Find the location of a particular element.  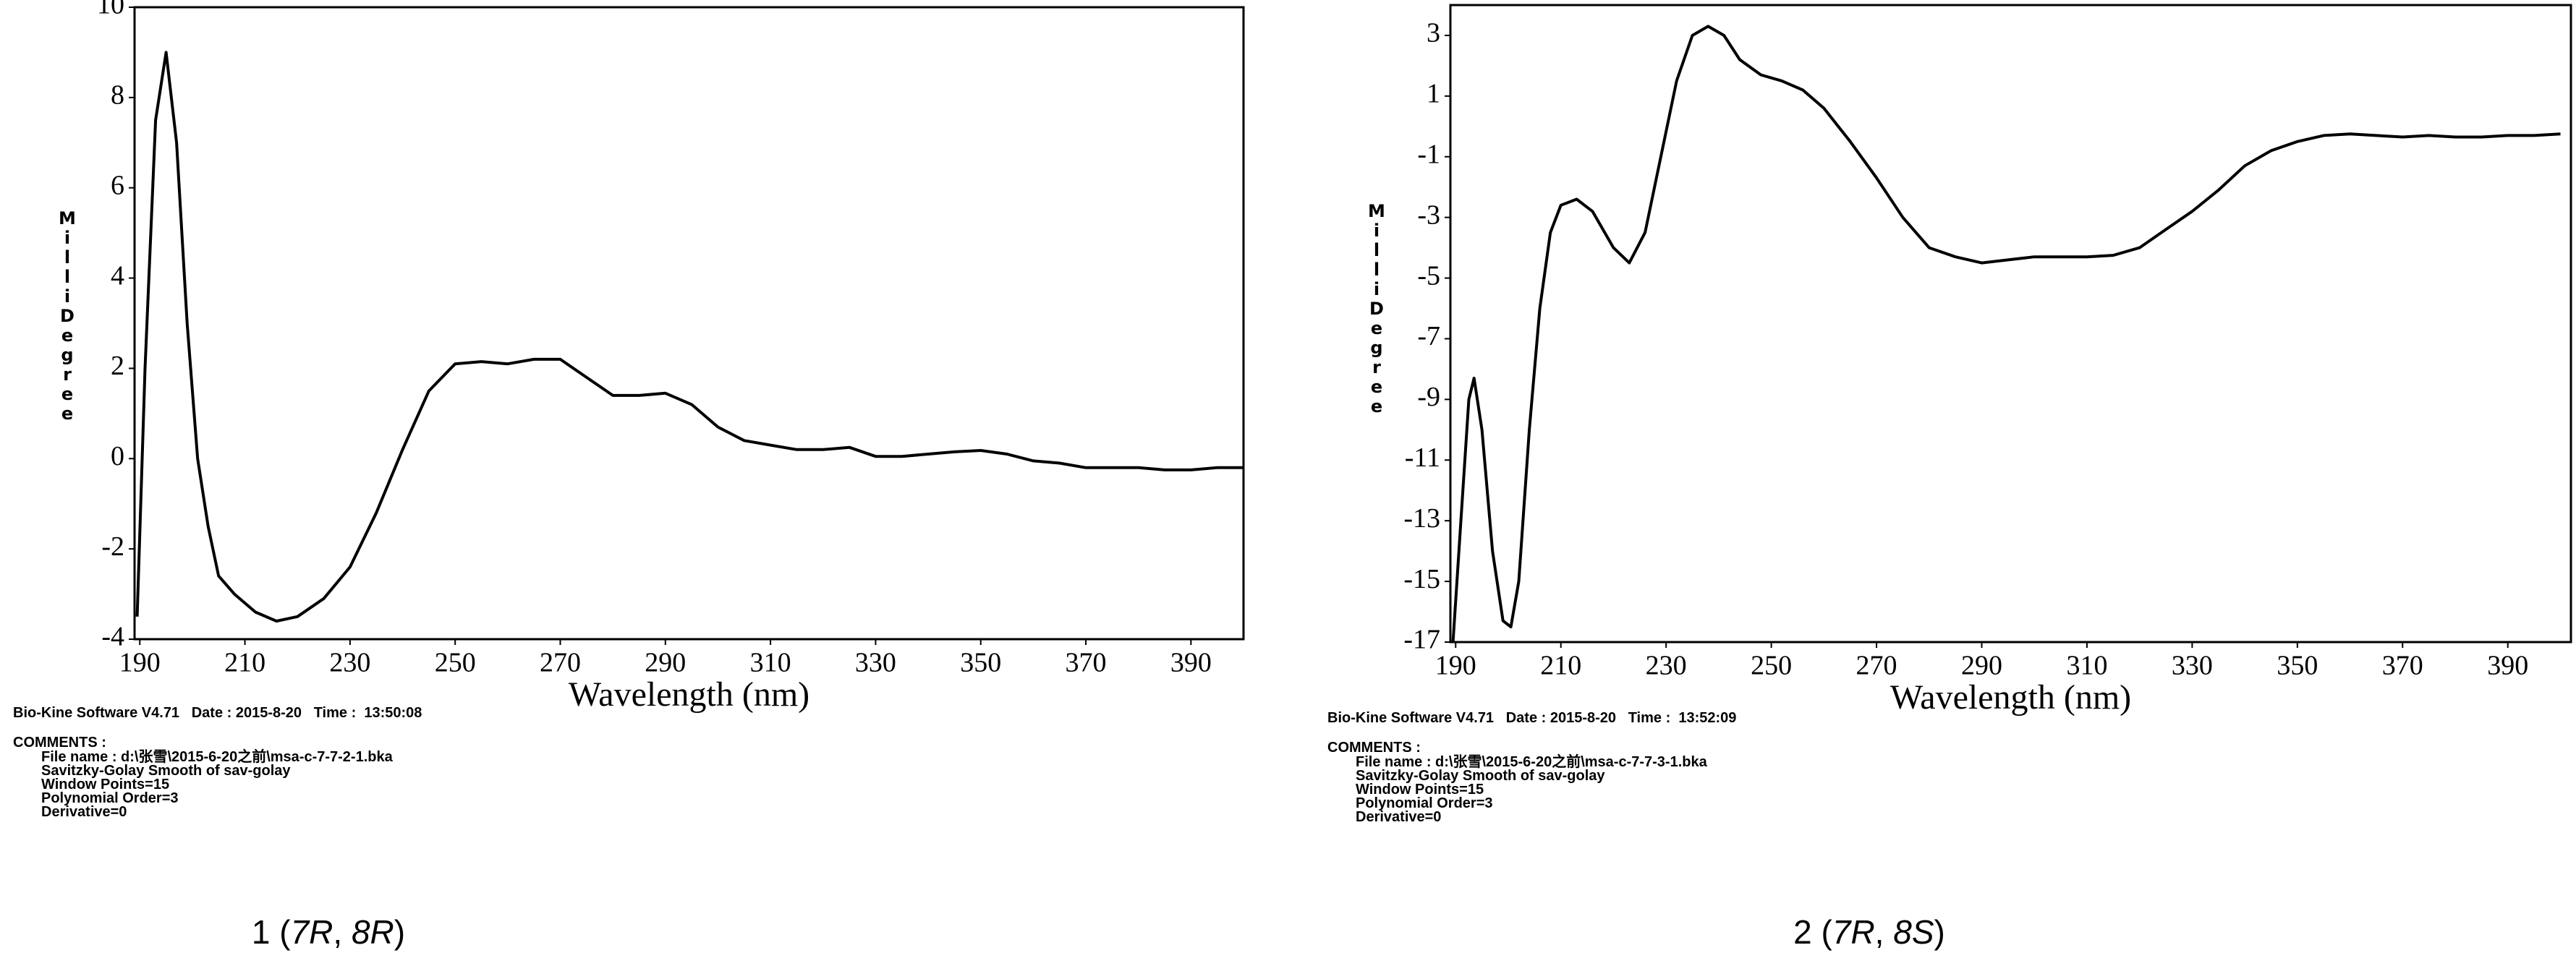

y-tick-label: 2 is located at coordinates (117, 366).